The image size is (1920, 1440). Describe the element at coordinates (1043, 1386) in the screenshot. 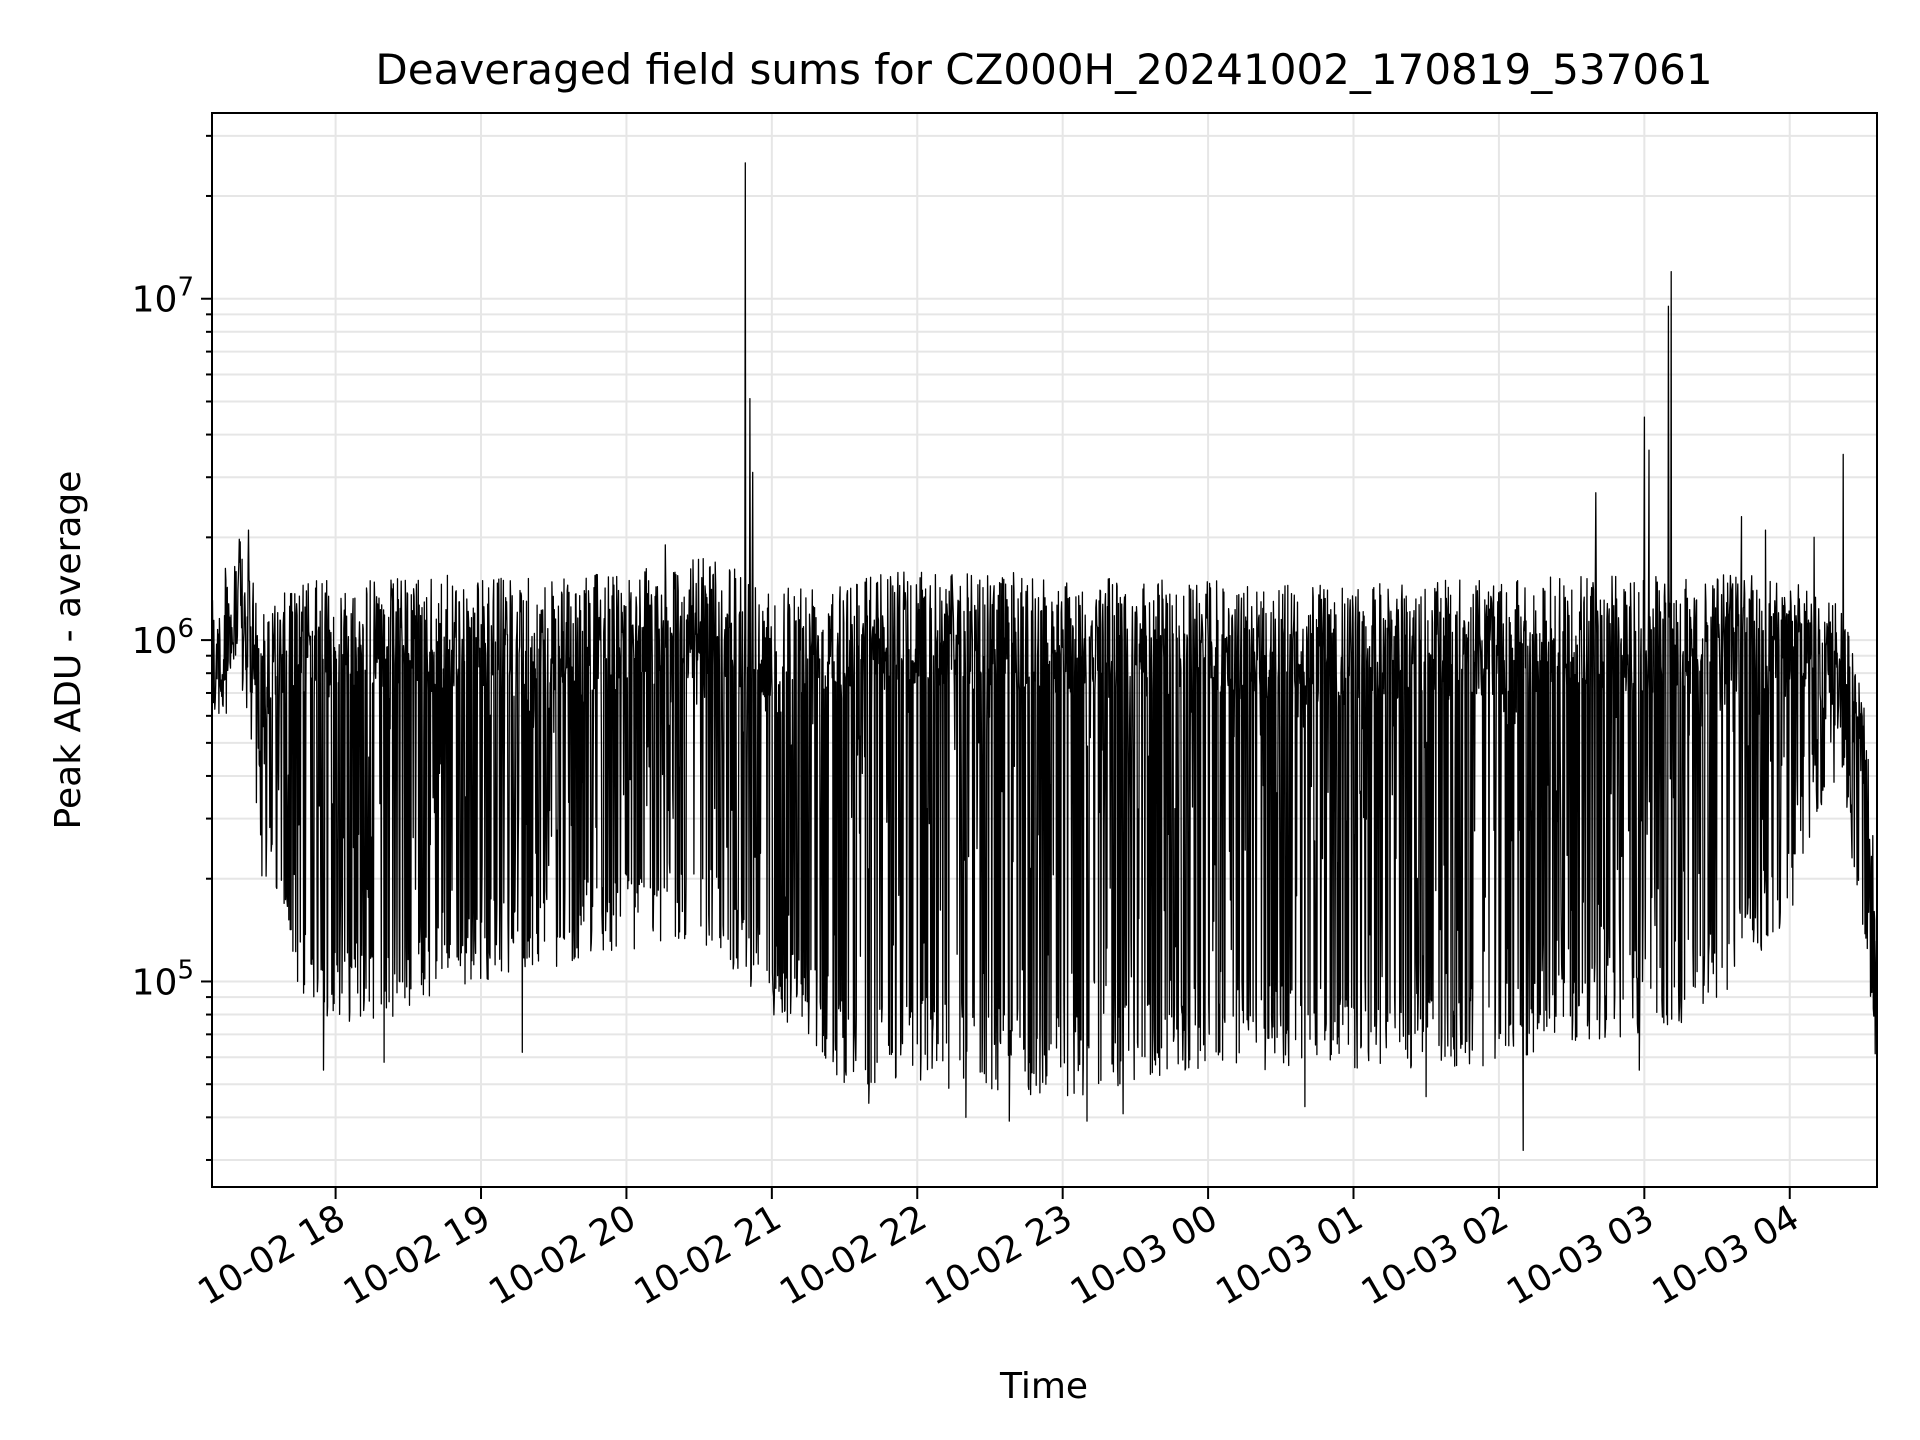

I see `x-axis-label: Time` at that location.